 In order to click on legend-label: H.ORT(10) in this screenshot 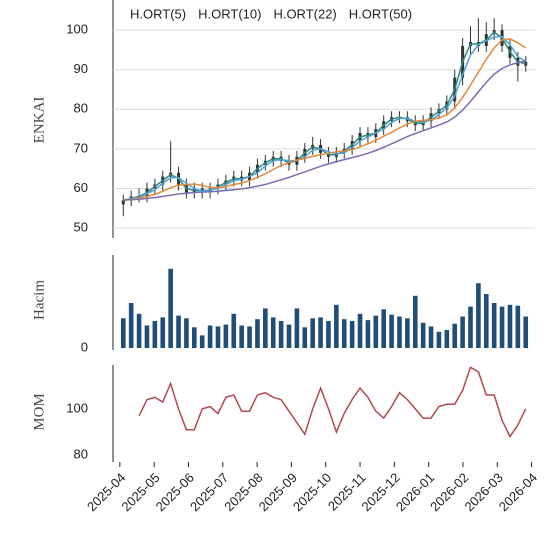, I will do `click(229, 13)`.